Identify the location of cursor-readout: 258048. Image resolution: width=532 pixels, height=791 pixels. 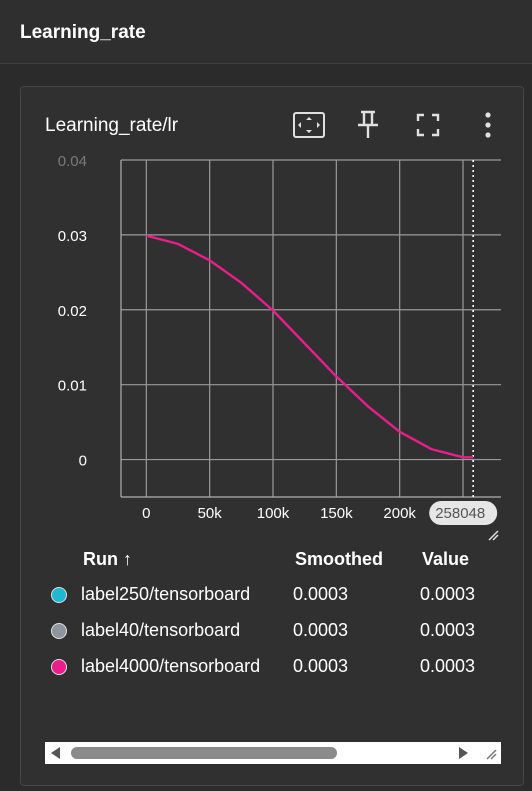
(460, 513).